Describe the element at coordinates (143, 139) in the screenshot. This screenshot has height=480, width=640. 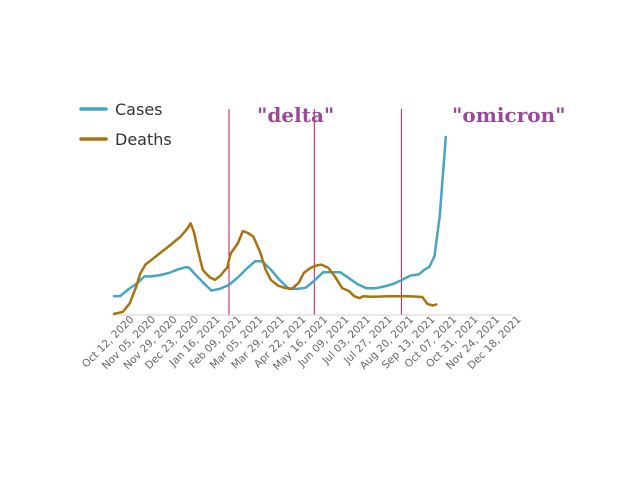
I see `legend-label-deaths: Deaths` at that location.